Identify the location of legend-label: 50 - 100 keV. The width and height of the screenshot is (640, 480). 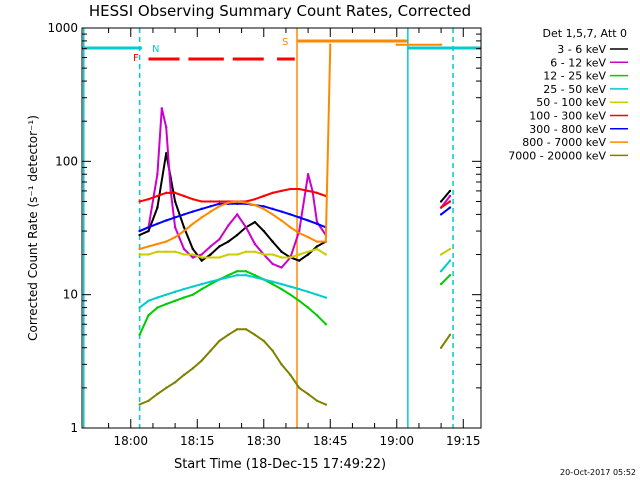
(571, 102).